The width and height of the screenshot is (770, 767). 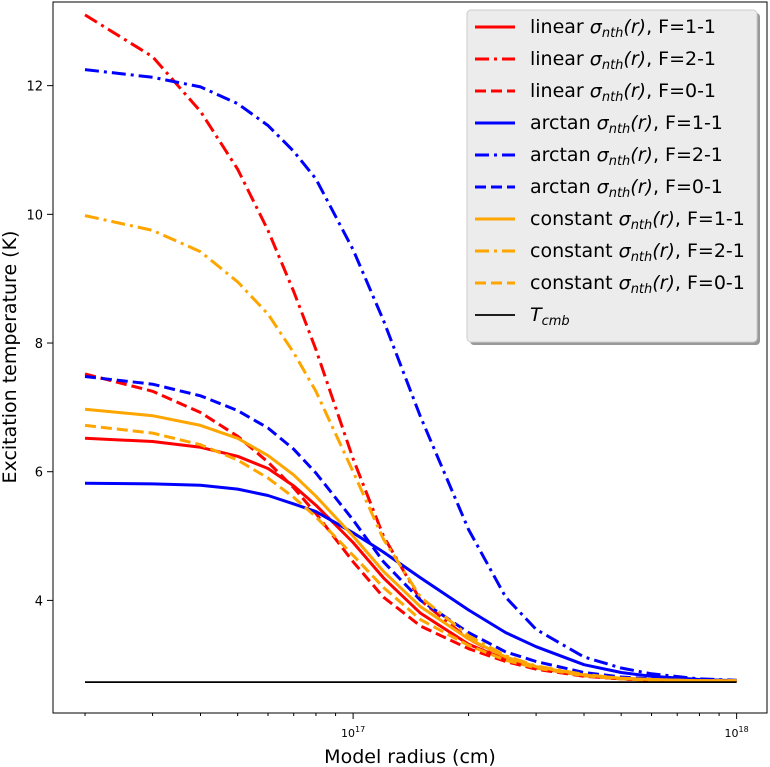 I want to click on legend-label-7: constant σnth(r), F=2-1, so click(x=637, y=252).